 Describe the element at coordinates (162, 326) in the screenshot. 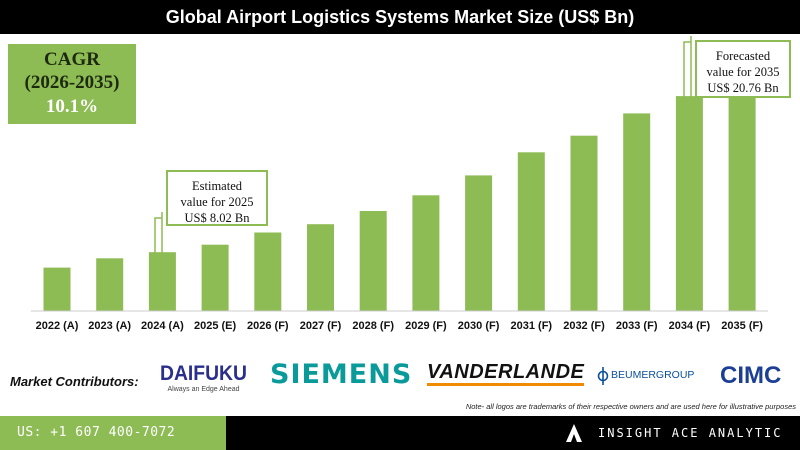

I see `x-tick-label: 2024 (A)` at that location.